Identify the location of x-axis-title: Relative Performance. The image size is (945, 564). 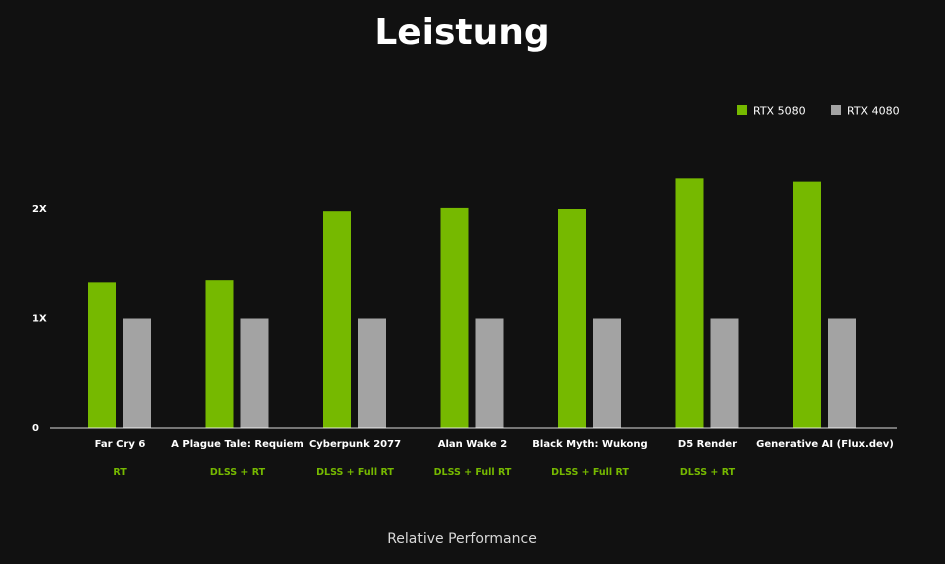
(462, 539).